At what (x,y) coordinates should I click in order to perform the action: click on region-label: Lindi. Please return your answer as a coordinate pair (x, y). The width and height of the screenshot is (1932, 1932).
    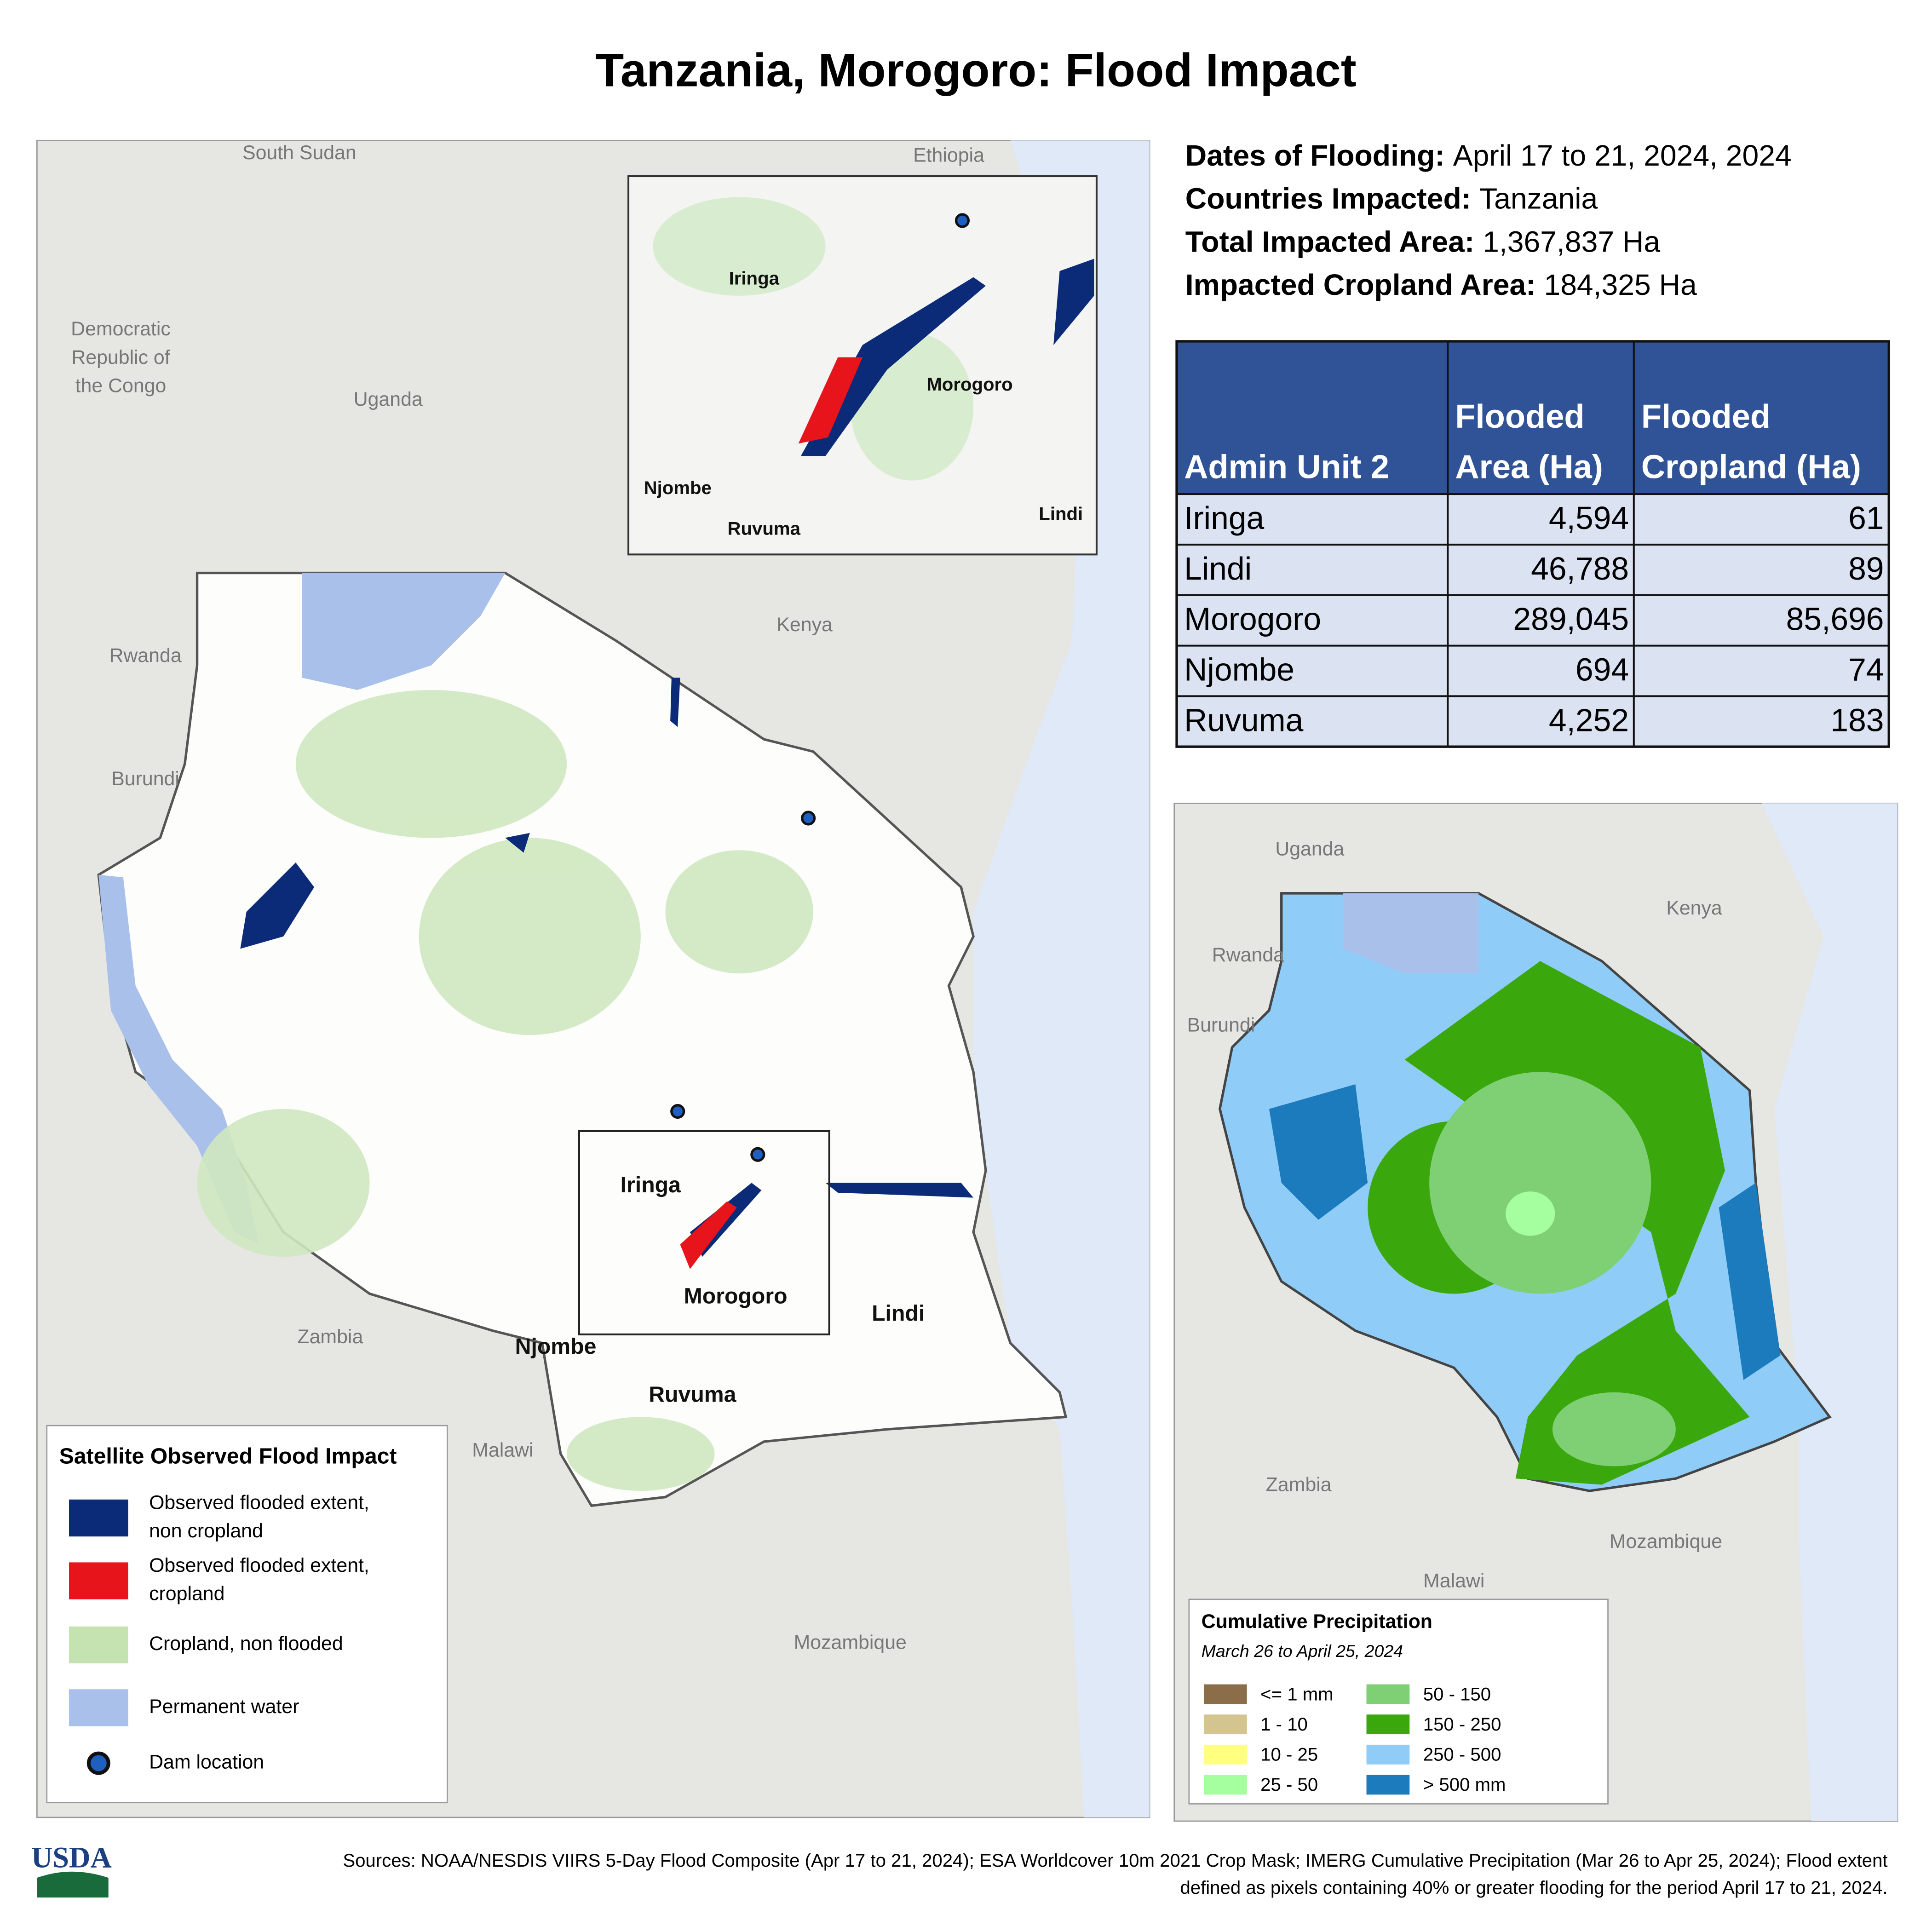
    Looking at the image, I should click on (898, 1313).